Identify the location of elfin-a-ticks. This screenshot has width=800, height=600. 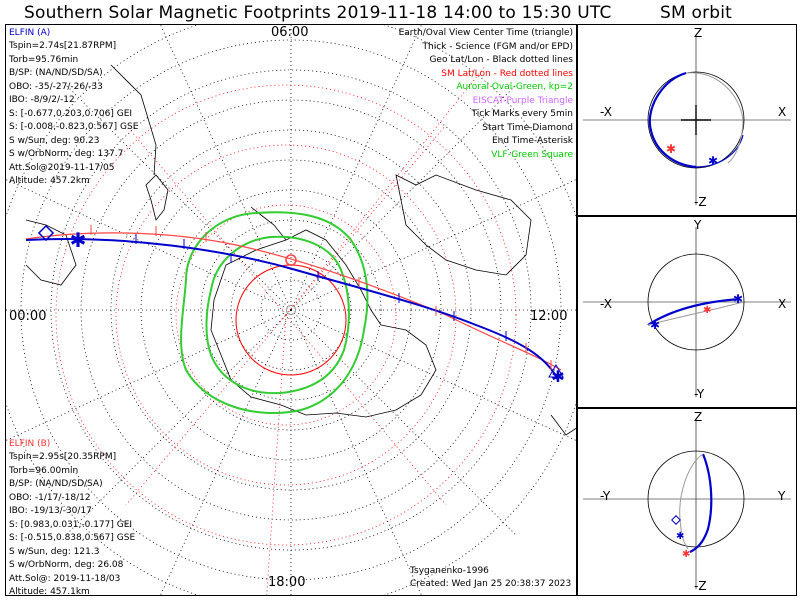
(321, 287).